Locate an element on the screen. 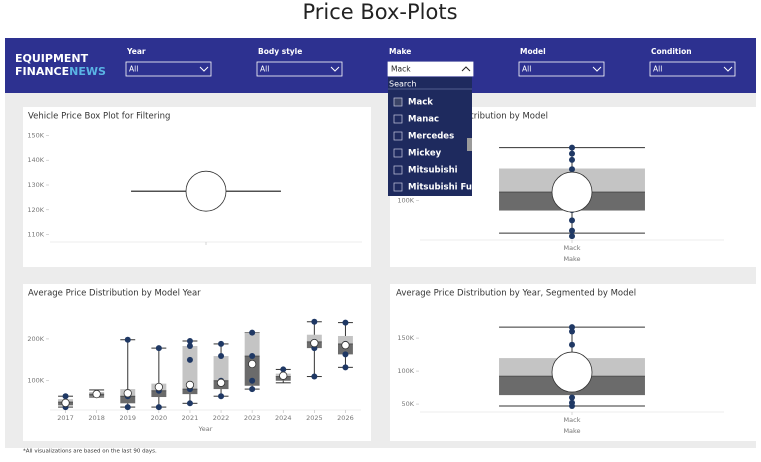  y-tick-label: 130K is located at coordinates (35, 185).